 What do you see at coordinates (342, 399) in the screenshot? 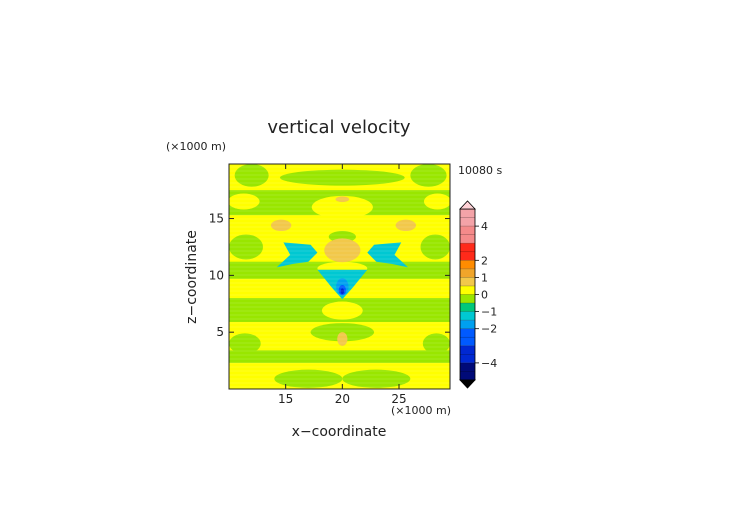
I see `x-tick-label: 20` at bounding box center [342, 399].